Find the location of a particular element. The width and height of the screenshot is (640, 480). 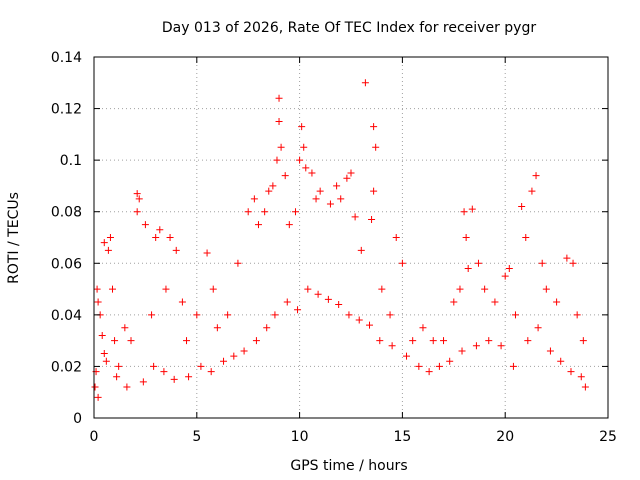

x-tick-label: 25 is located at coordinates (608, 437).